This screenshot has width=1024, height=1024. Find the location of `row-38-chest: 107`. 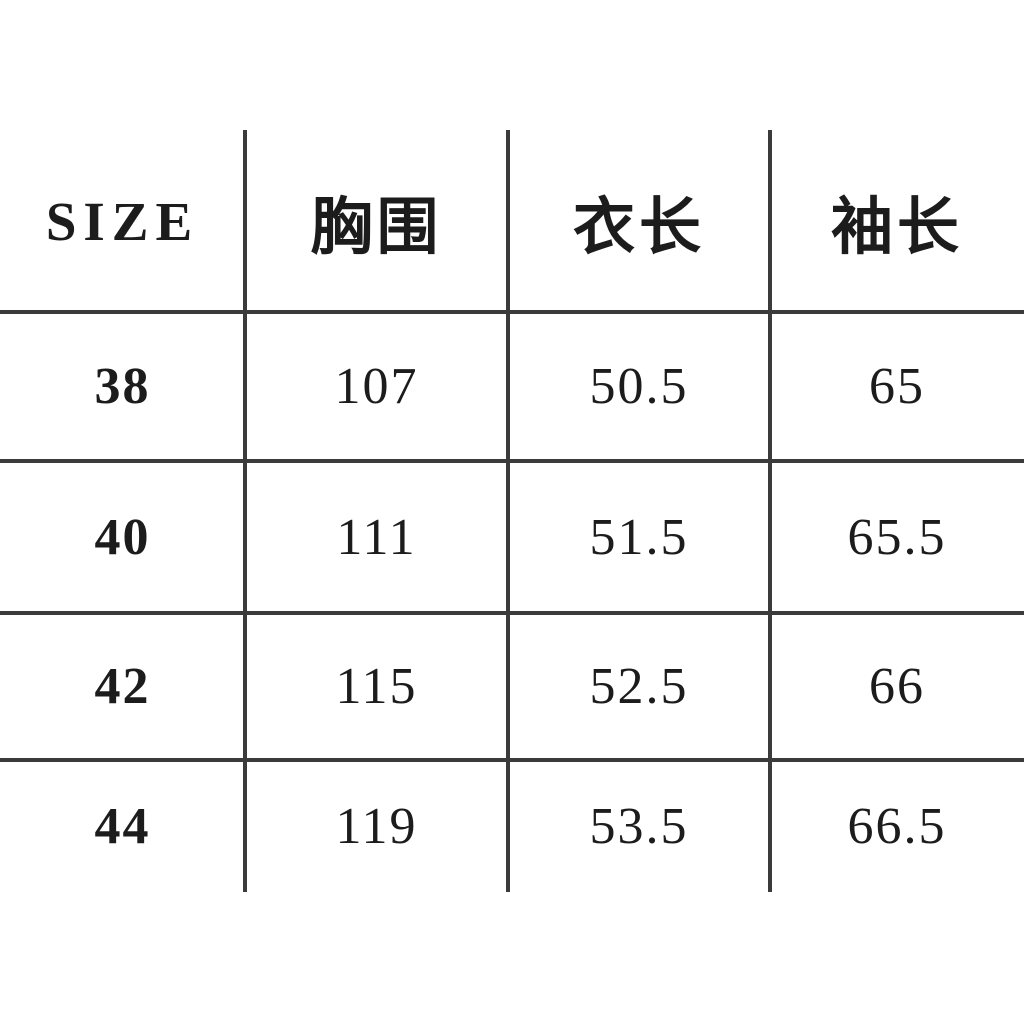

row-38-chest: 107 is located at coordinates (376, 386).